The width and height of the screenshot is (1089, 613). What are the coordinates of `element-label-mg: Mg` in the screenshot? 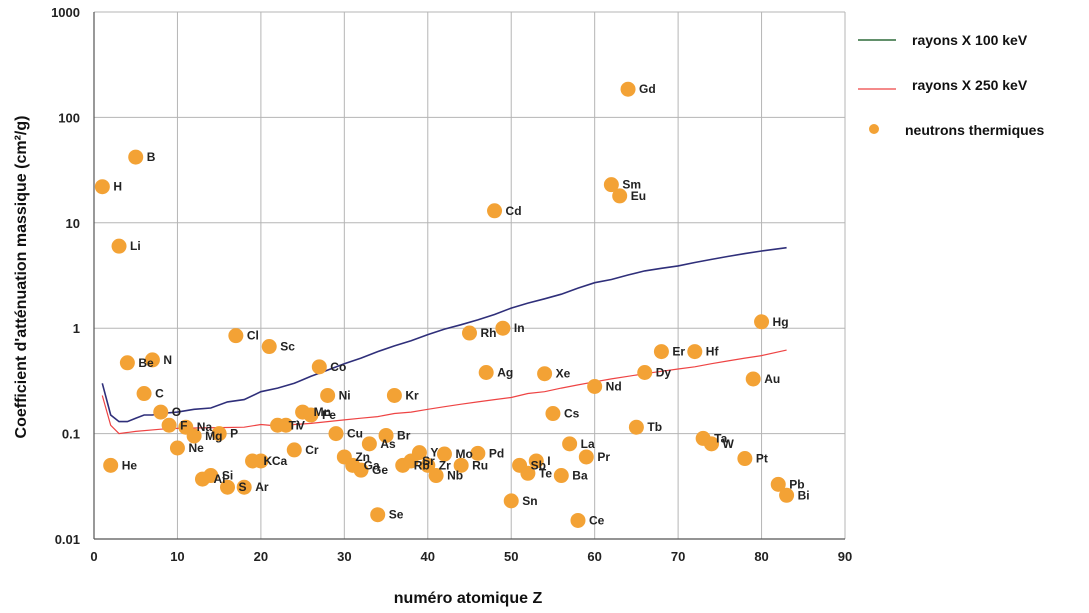 It's located at (213, 436).